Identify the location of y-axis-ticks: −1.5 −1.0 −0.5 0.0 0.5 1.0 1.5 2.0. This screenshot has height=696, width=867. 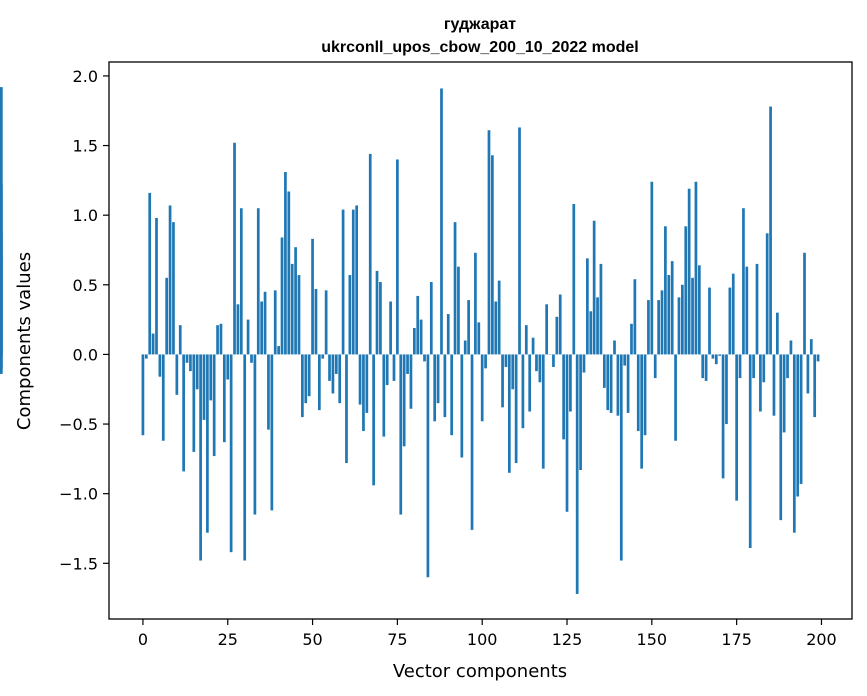
(84, 320).